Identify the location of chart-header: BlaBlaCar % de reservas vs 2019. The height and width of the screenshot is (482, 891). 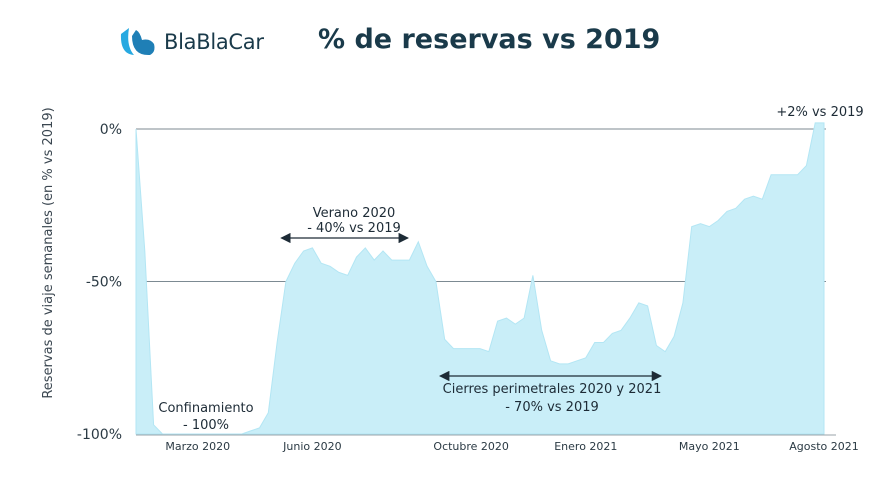
(428, 43).